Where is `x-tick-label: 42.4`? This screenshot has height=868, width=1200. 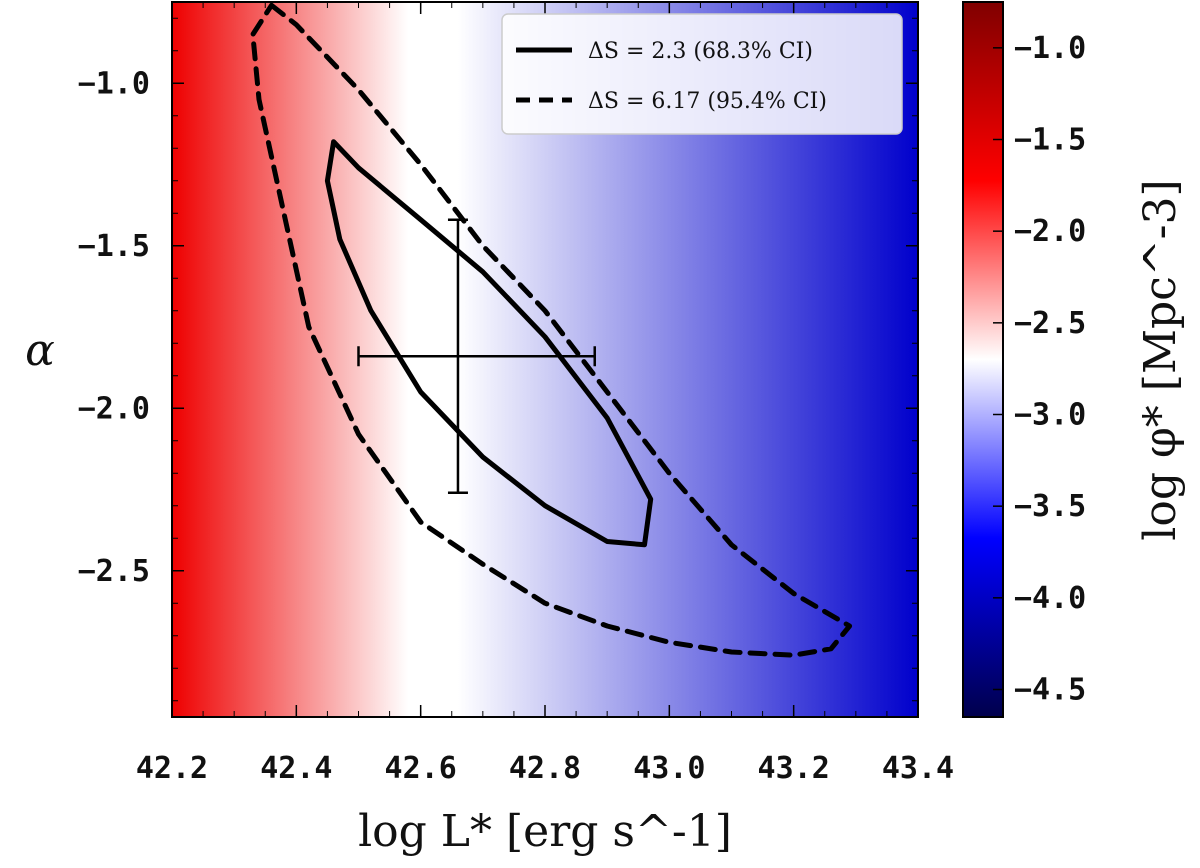 x-tick-label: 42.4 is located at coordinates (296, 768).